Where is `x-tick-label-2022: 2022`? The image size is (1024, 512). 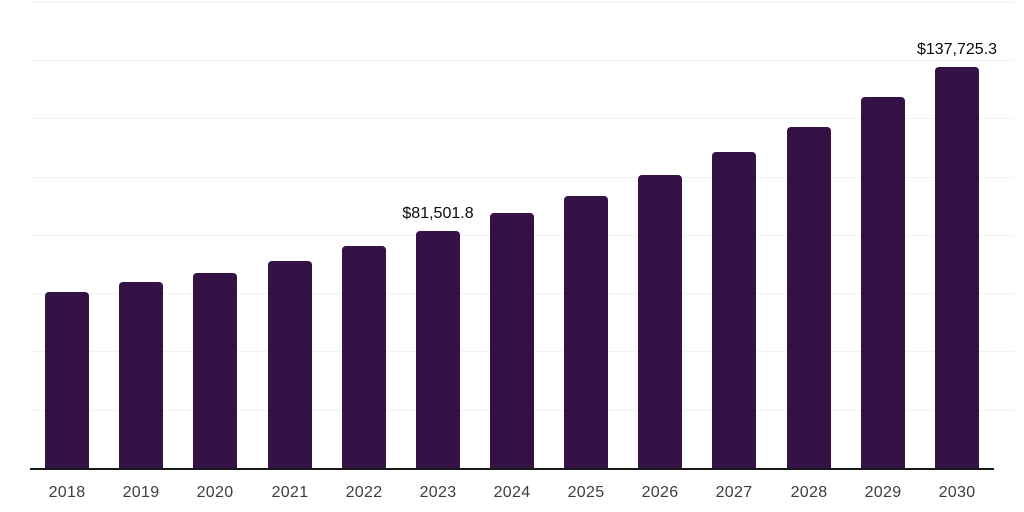
x-tick-label-2022: 2022 is located at coordinates (364, 492).